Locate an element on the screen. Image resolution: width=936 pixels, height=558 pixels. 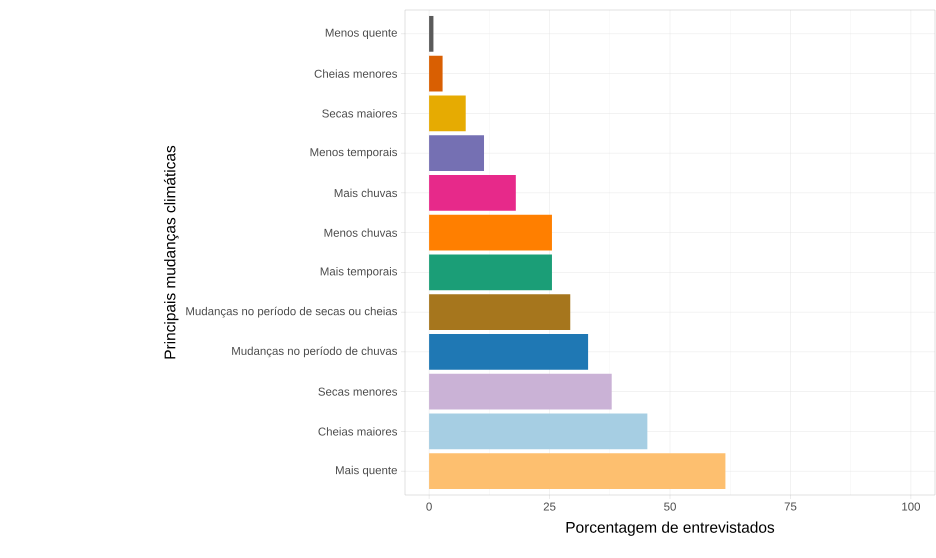
y-tick-label: Menos quente is located at coordinates (361, 33).